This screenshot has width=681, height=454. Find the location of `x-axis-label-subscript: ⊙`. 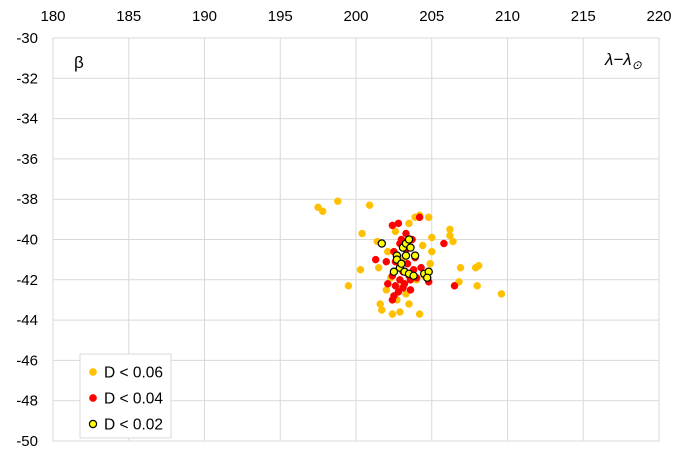

x-axis-label-subscript: ⊙ is located at coordinates (637, 65).